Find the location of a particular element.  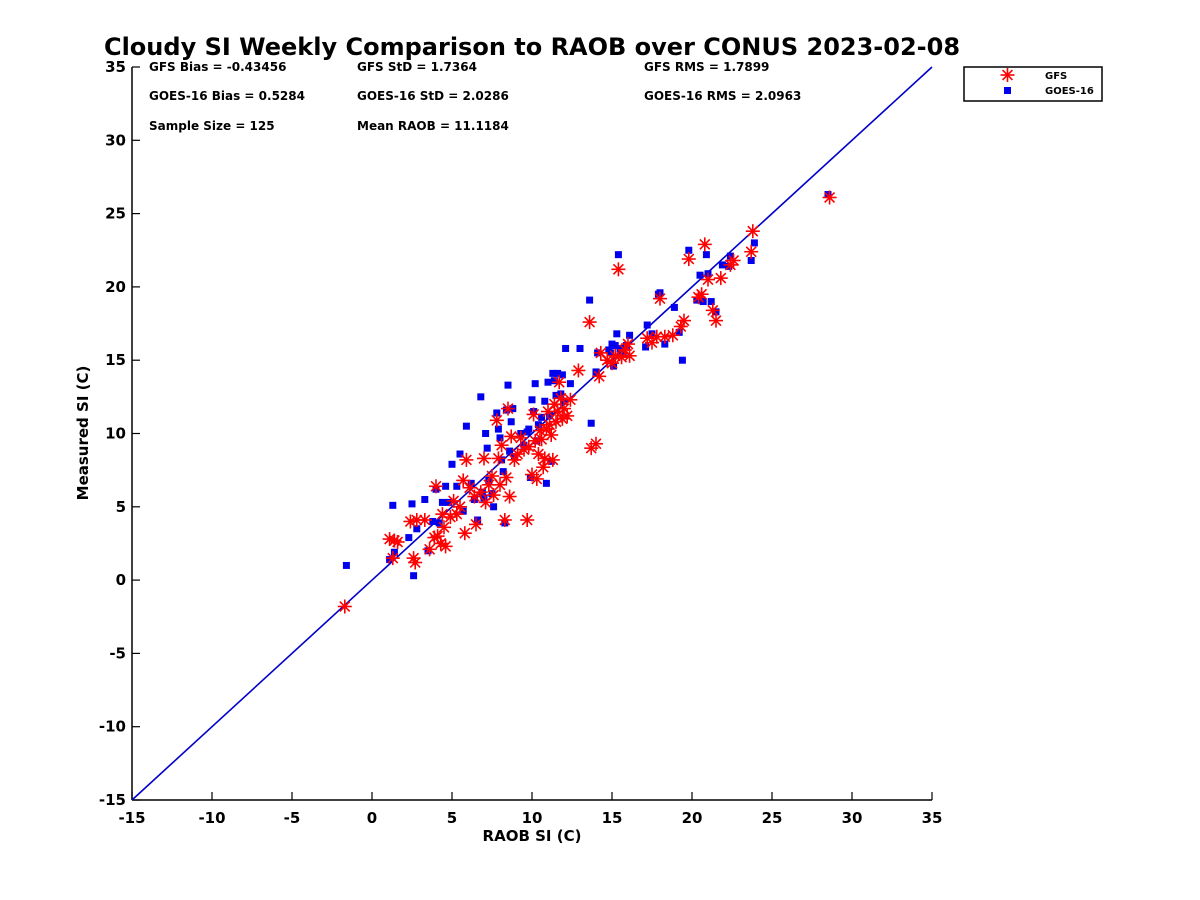

y-tick-label: 35 is located at coordinates (115, 67).